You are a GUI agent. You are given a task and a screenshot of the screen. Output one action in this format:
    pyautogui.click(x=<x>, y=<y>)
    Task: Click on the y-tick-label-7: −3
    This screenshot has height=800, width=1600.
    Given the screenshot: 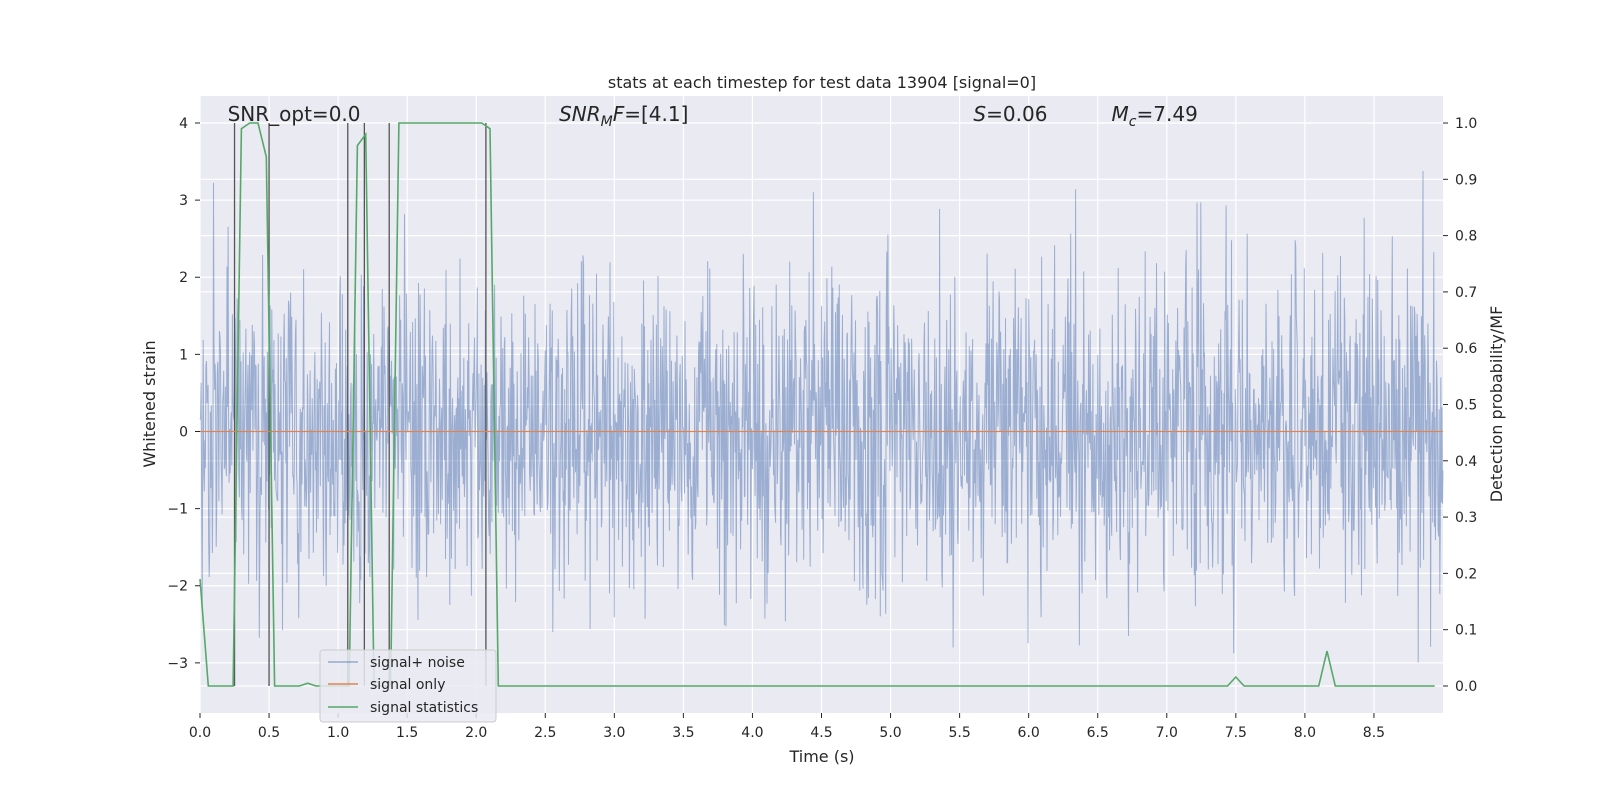 What is the action you would take?
    pyautogui.click(x=177, y=664)
    